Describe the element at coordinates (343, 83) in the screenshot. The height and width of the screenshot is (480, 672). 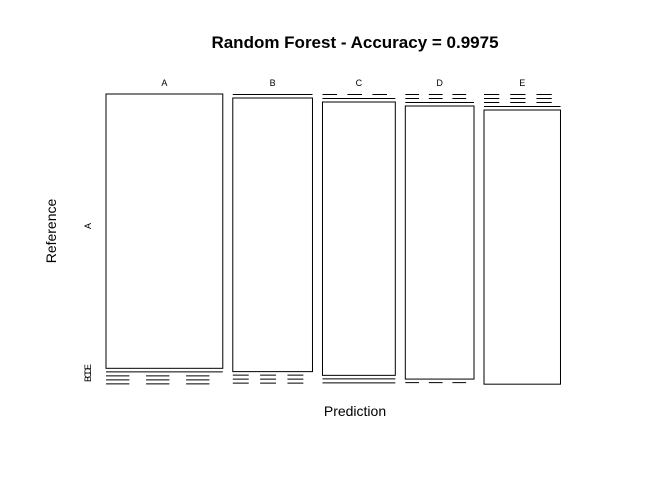
I see `x-tick-labels: A B C D E` at that location.